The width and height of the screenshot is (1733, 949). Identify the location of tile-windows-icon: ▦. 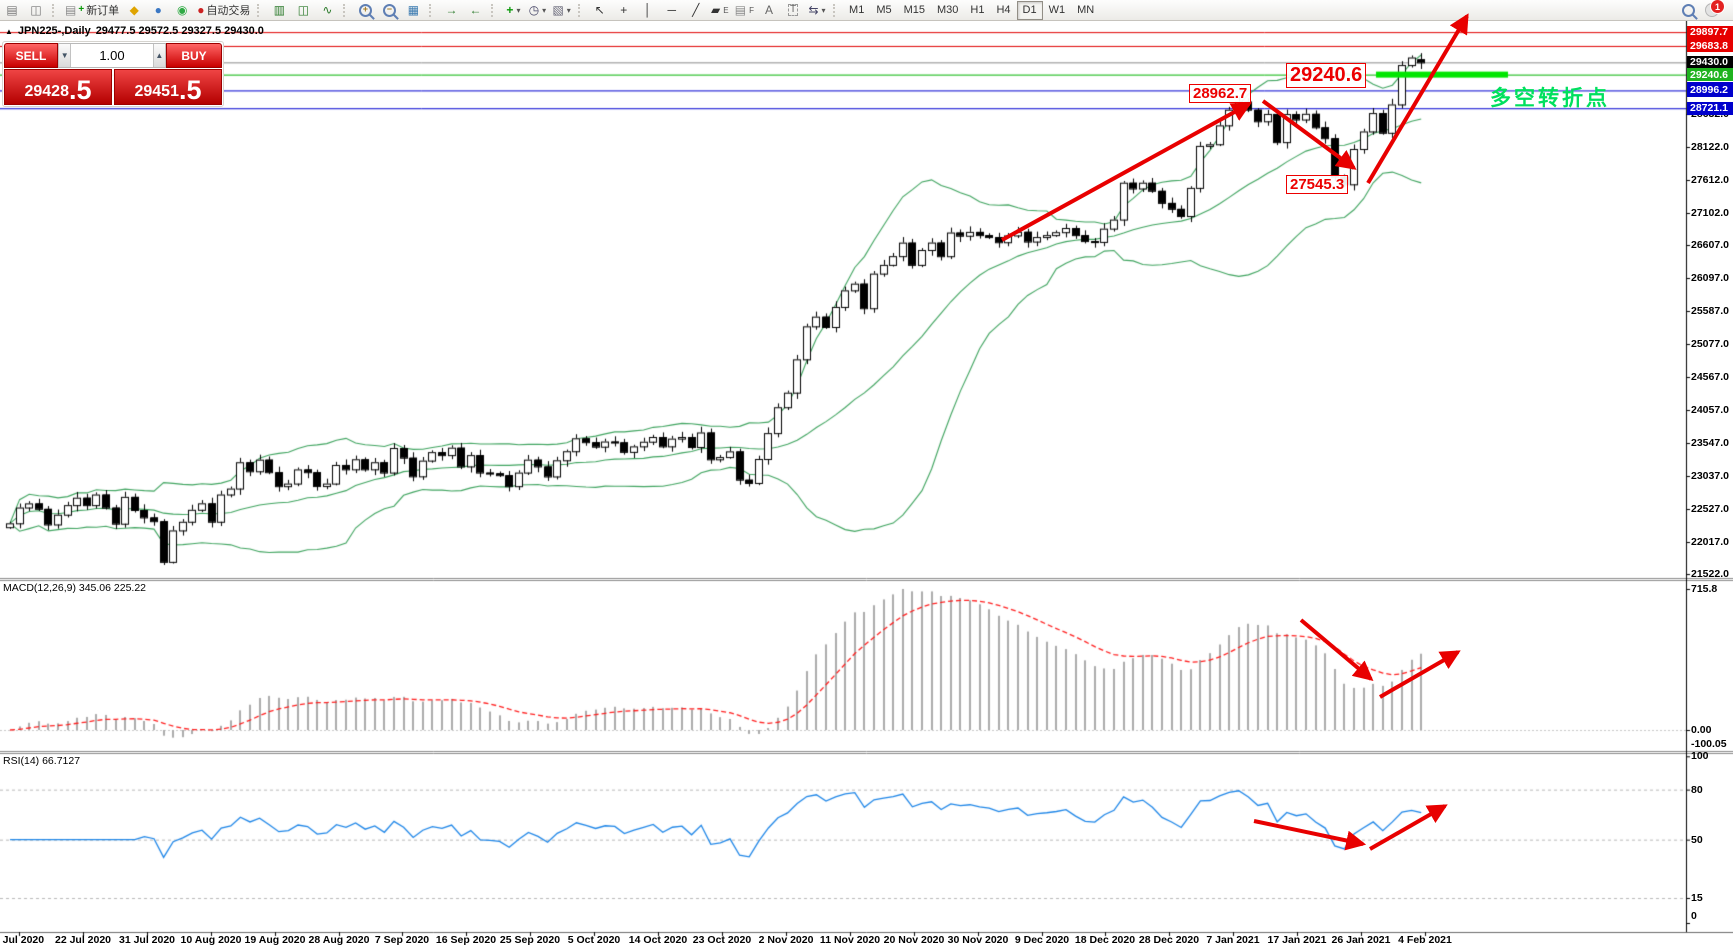
(413, 10).